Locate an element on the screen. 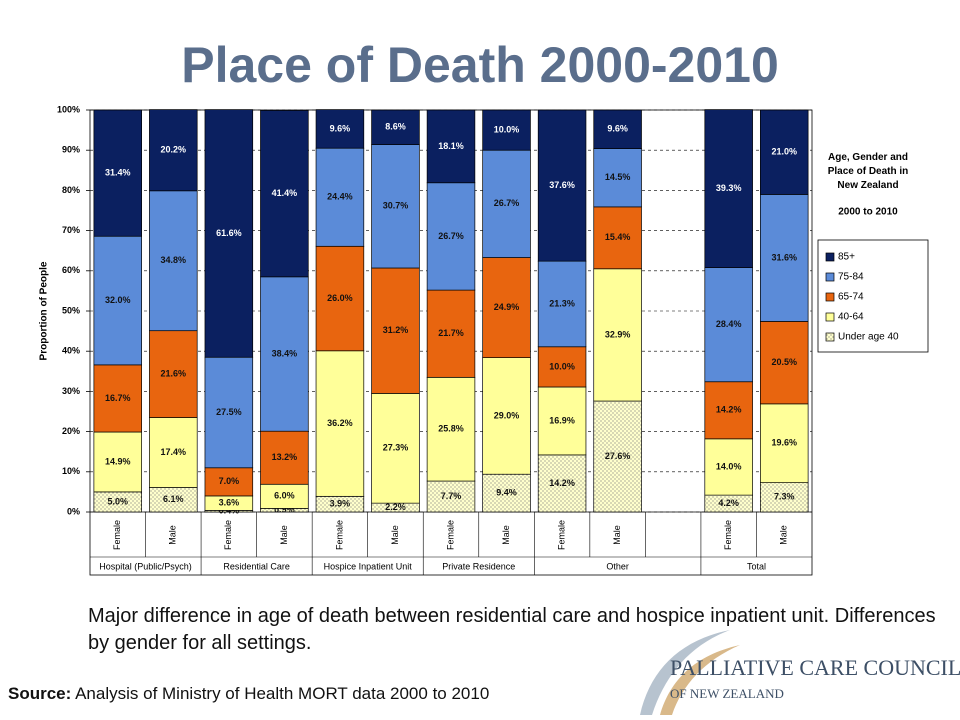 The width and height of the screenshot is (960, 720). y-tick-label: 0% is located at coordinates (73, 511).